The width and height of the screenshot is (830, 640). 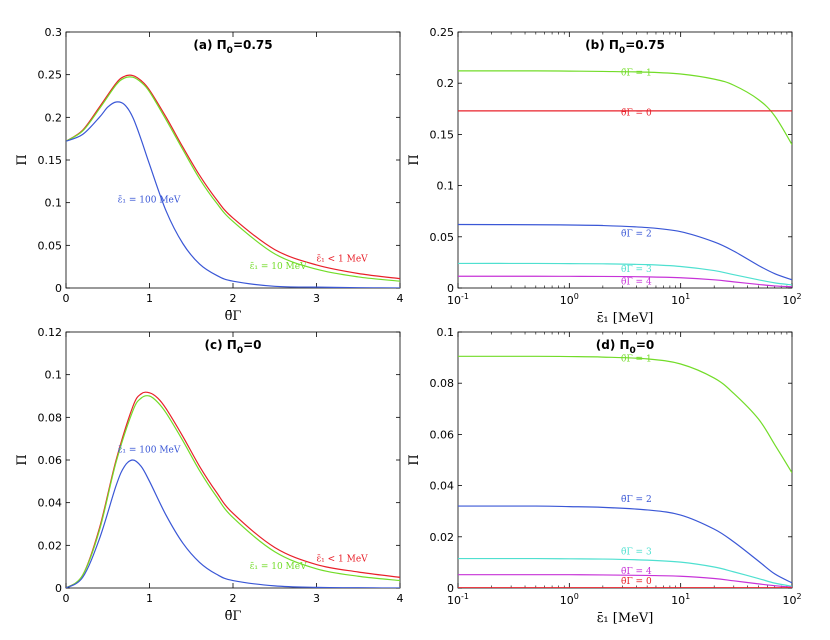 I want to click on panel-title: (a) Π0=0.75, so click(x=232, y=47).